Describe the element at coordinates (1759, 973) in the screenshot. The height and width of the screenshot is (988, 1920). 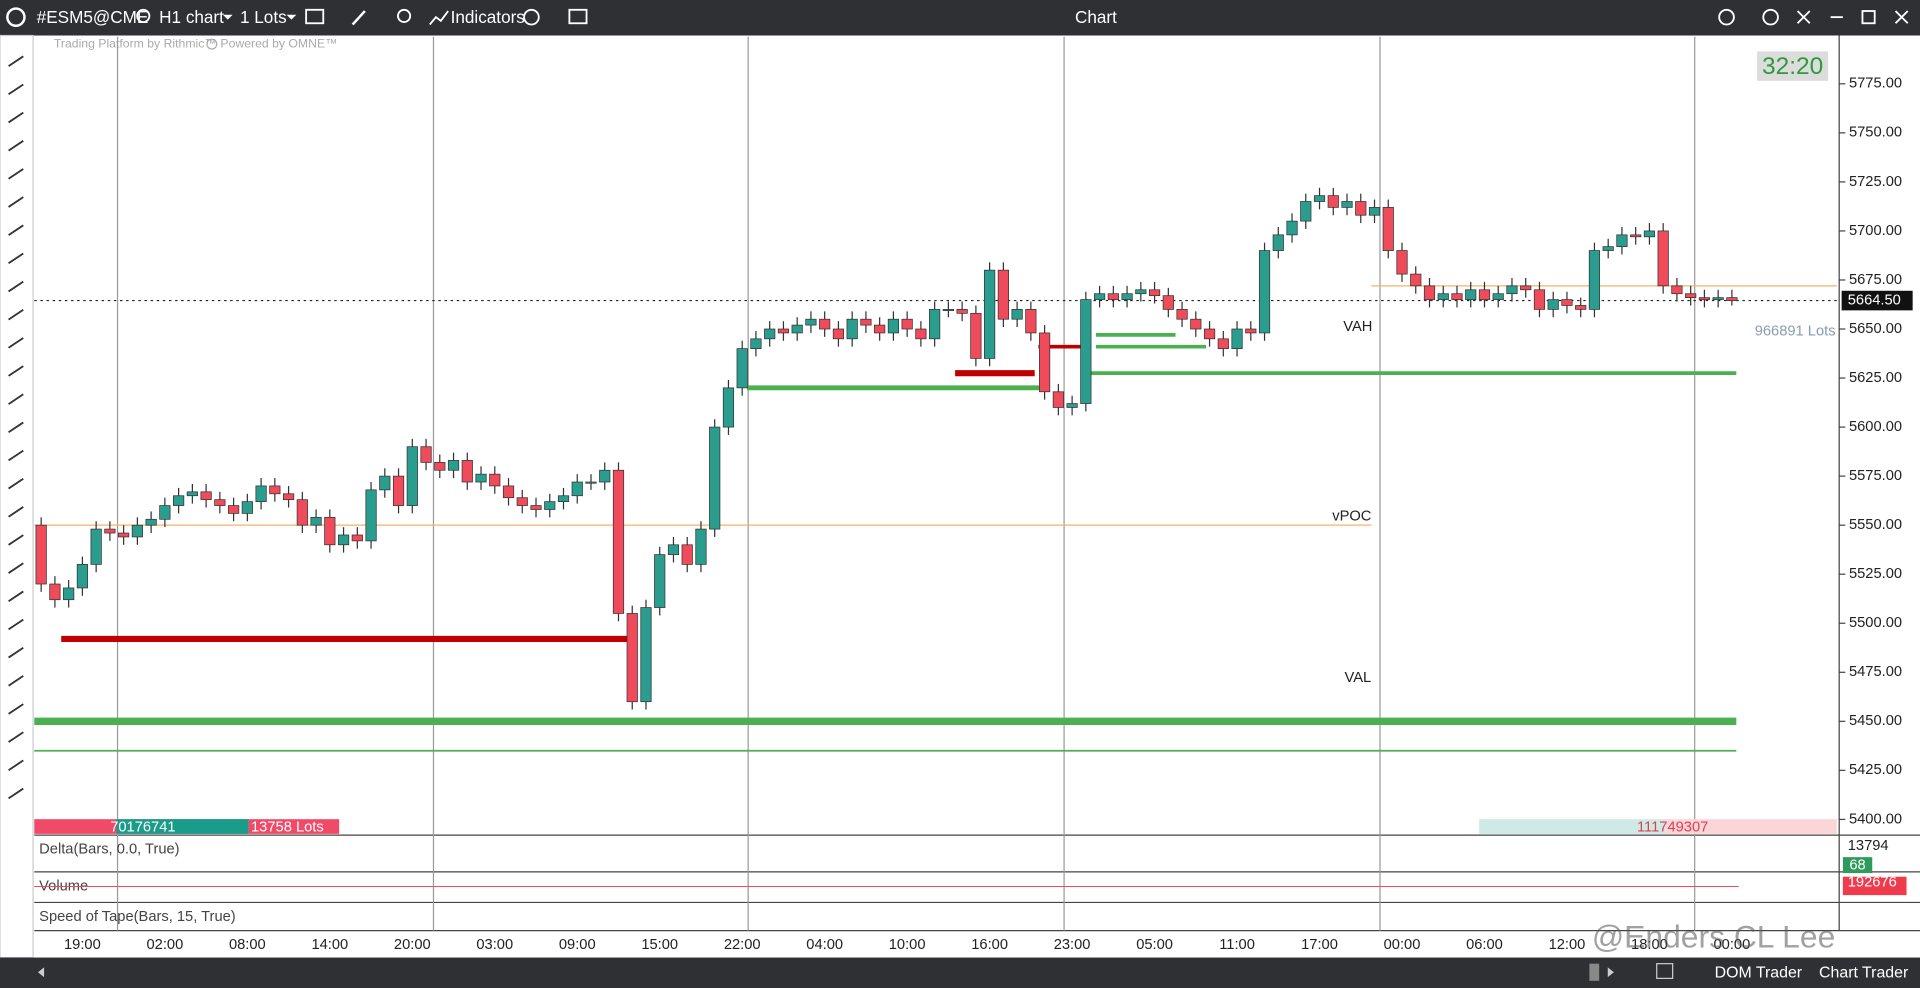
I see `tab: DOM Trader` at that location.